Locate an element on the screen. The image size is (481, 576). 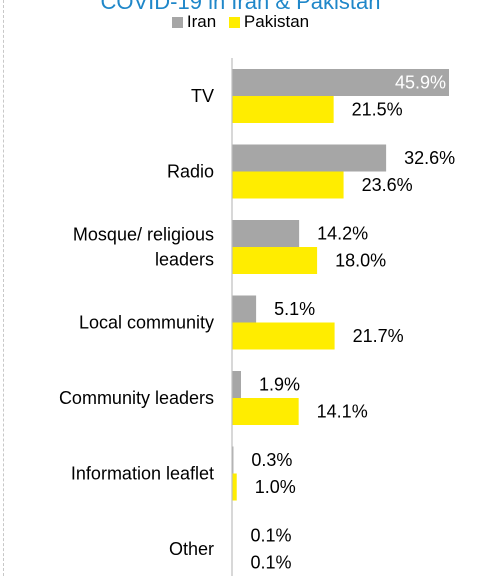
category-label: Mosque/ religious is located at coordinates (143, 235).